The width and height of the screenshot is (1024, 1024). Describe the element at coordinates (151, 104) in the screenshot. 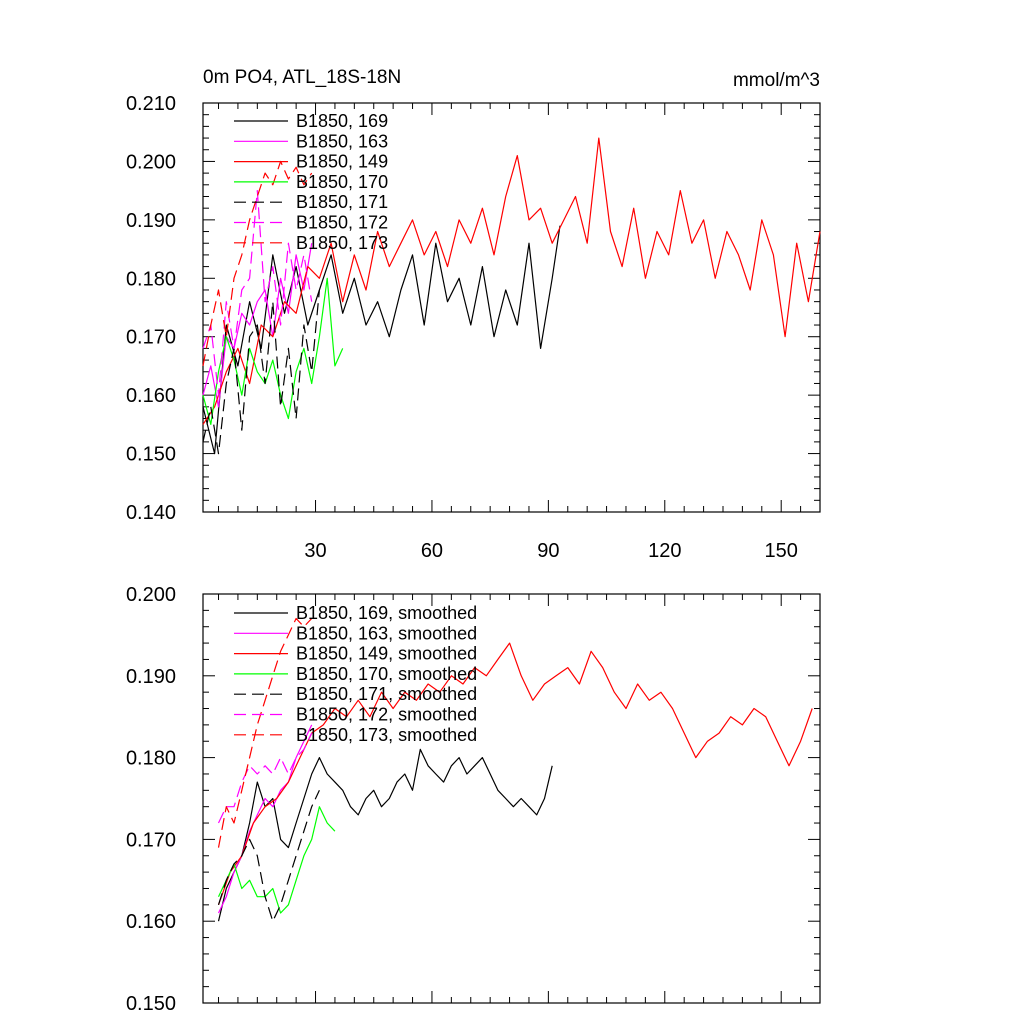

I see `y-tick-label: 0.210` at that location.